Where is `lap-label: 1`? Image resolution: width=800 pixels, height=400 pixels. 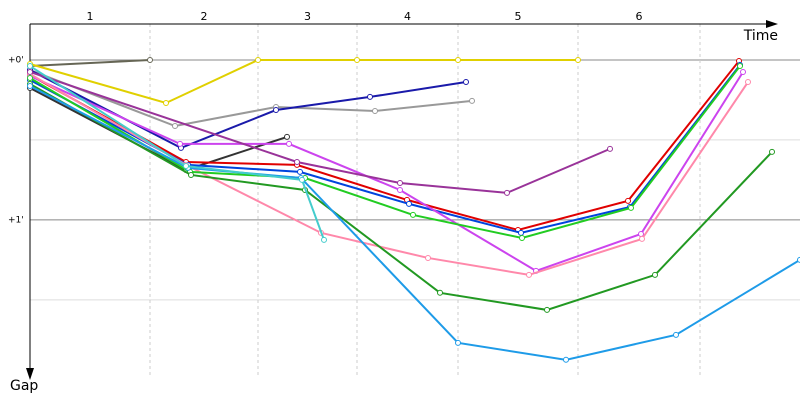
lap-label: 1 is located at coordinates (90, 16).